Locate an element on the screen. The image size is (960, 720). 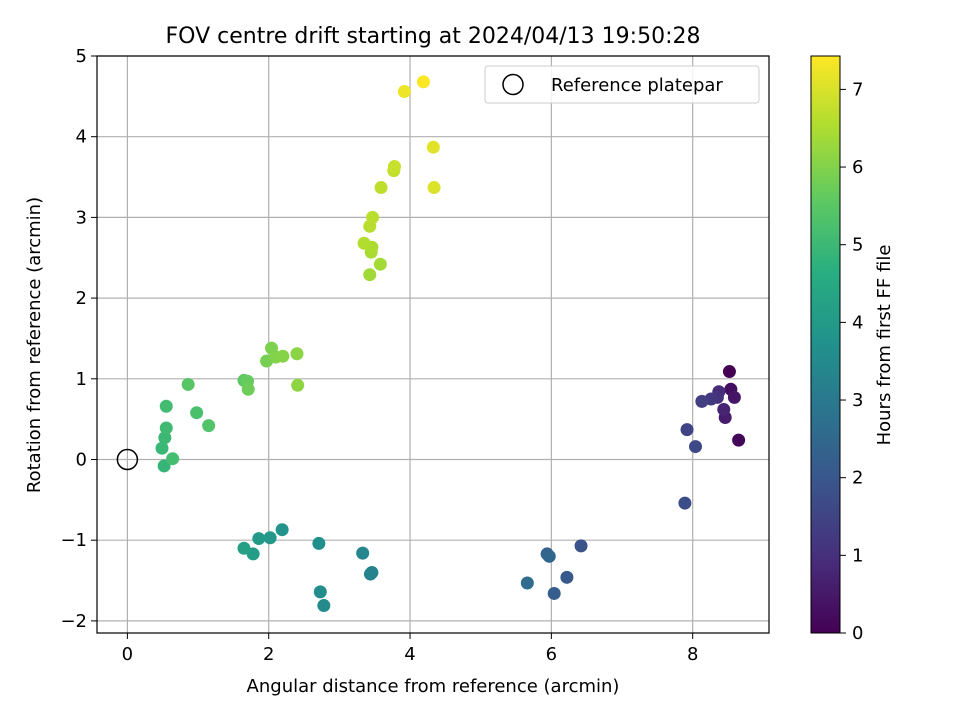
colorbar-ticks: 0 1 2 3 4 5 6 7 is located at coordinates (851, 361).